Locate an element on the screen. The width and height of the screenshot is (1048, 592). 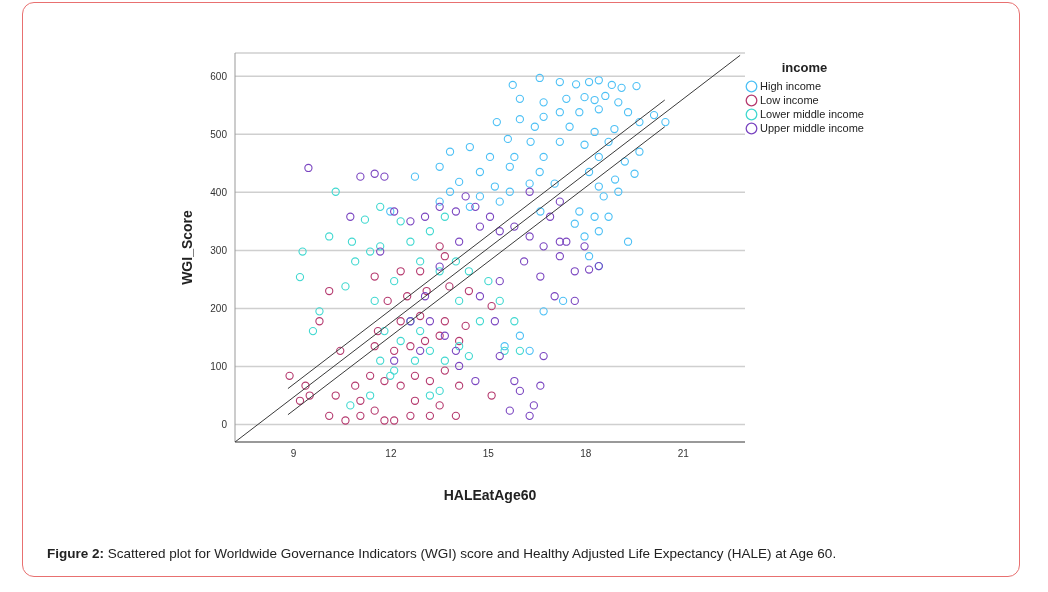
legend-label: High income is located at coordinates (791, 86).